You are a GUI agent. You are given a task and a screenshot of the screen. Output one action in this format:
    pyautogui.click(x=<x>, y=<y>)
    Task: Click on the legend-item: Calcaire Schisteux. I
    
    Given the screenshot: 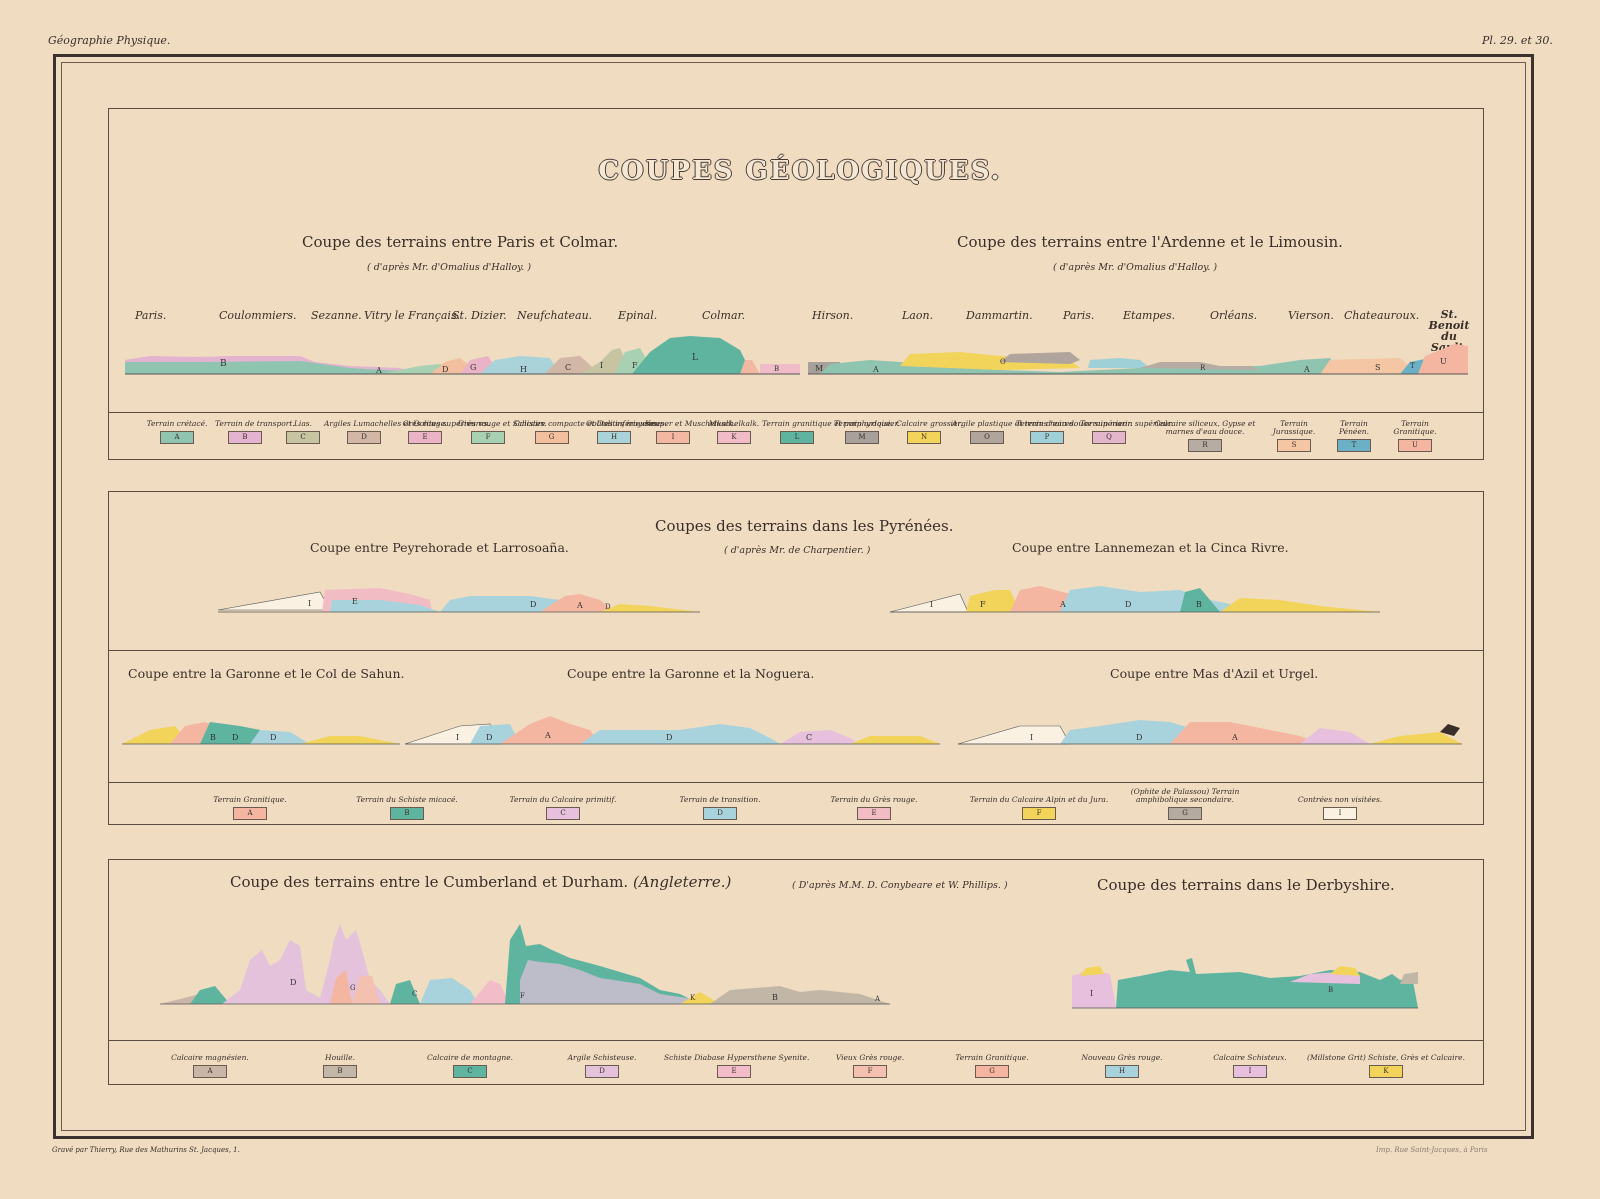 What is the action you would take?
    pyautogui.click(x=1250, y=1066)
    